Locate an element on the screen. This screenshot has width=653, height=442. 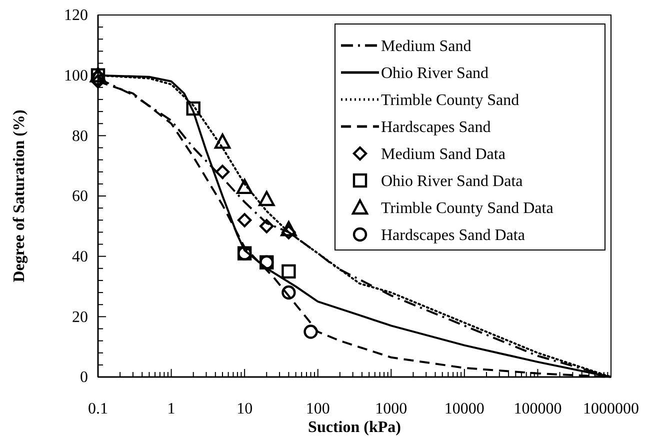
x-axis-title: Suction (kPa) is located at coordinates (354, 427).